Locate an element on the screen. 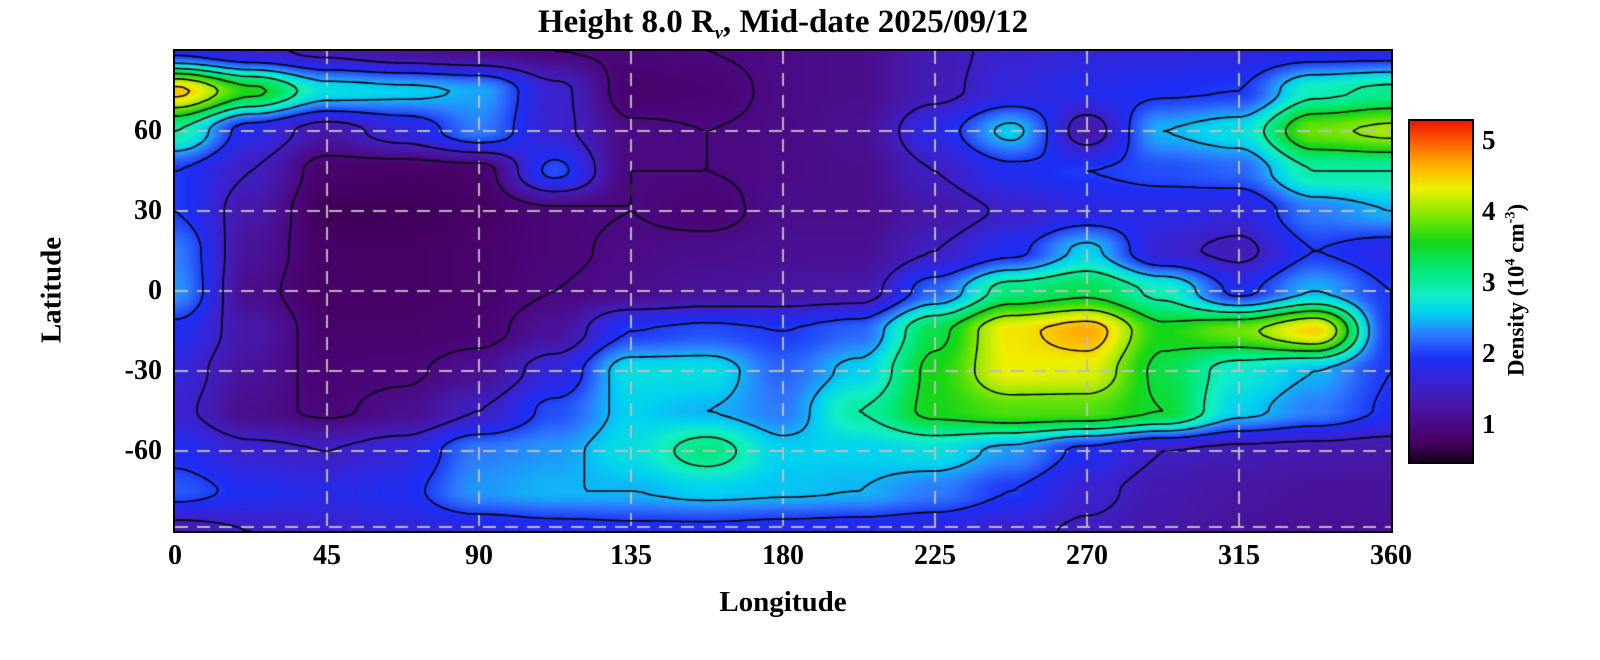 The width and height of the screenshot is (1600, 660). y-tick-label: -60 is located at coordinates (143, 450).